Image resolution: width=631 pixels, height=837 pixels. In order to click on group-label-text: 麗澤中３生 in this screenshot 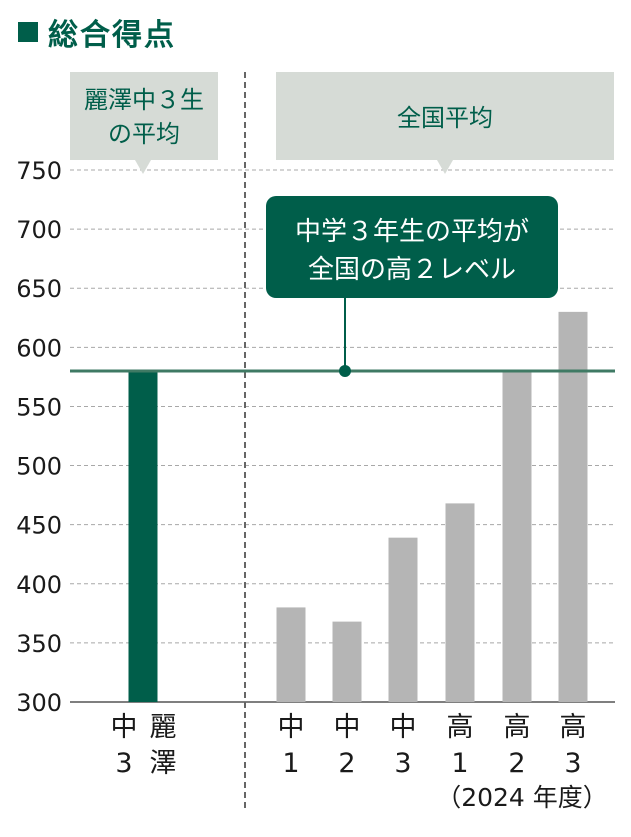, I will do `click(144, 100)`.